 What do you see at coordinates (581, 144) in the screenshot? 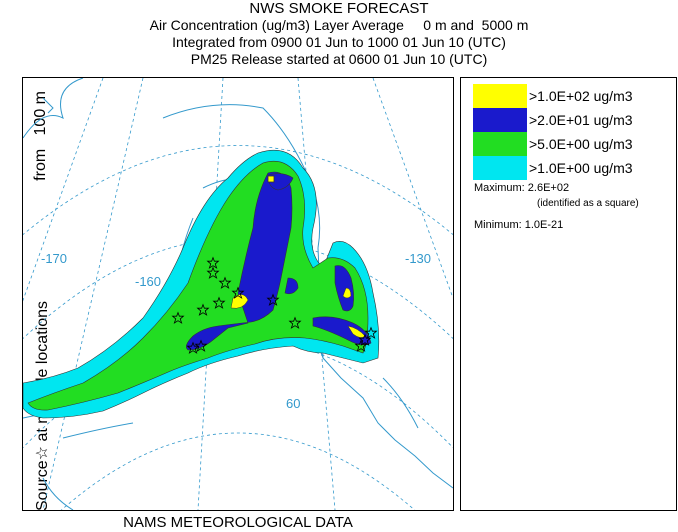
I see `legend-label-3: >5.0E+00 ug/m3` at bounding box center [581, 144].